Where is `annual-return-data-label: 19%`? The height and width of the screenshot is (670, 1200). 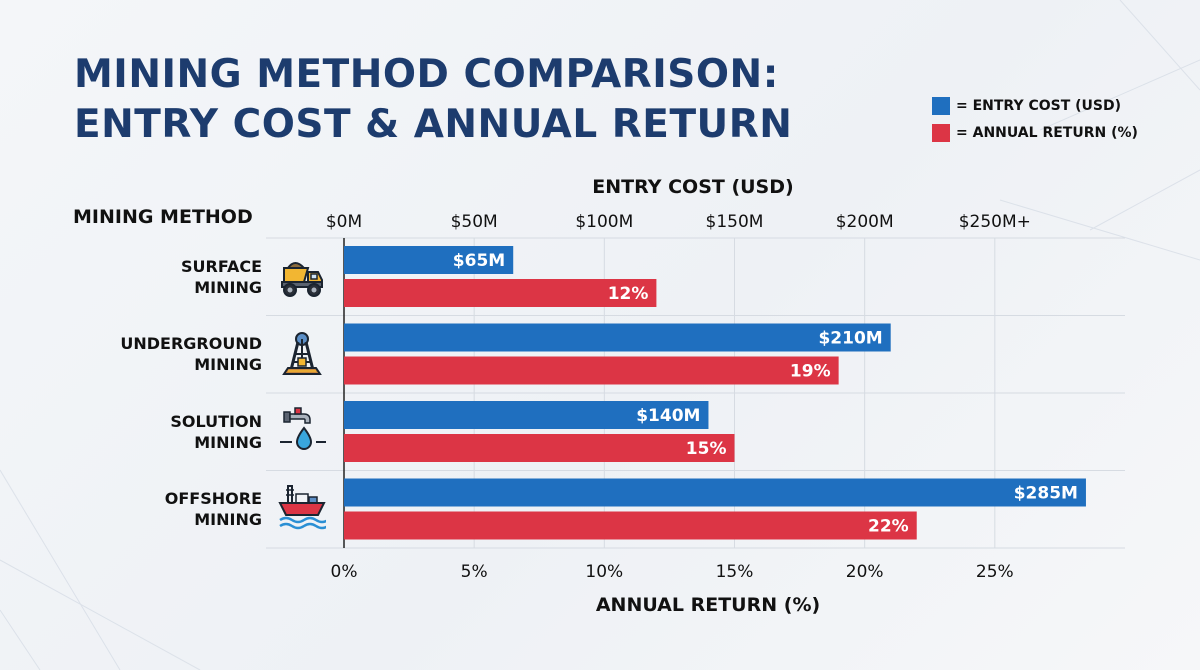
annual-return-data-label: 19% is located at coordinates (810, 372).